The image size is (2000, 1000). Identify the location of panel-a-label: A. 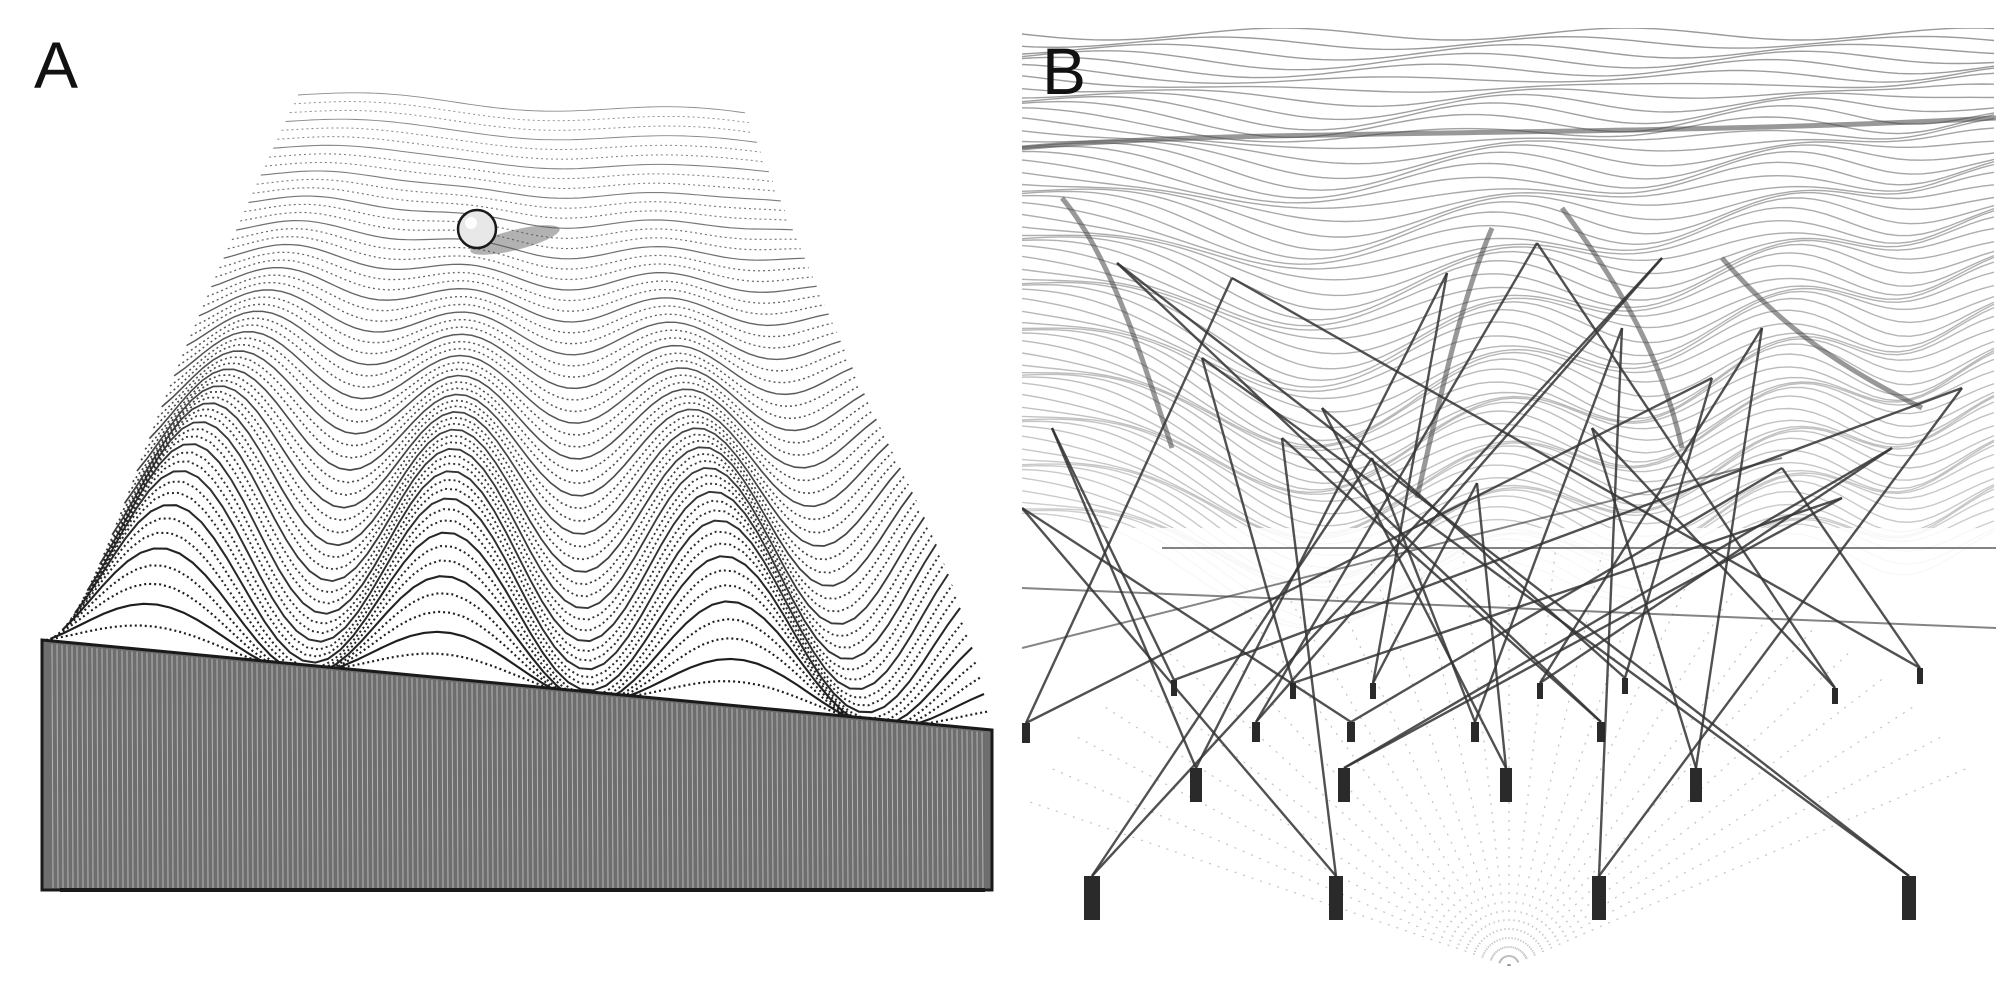
(56, 65).